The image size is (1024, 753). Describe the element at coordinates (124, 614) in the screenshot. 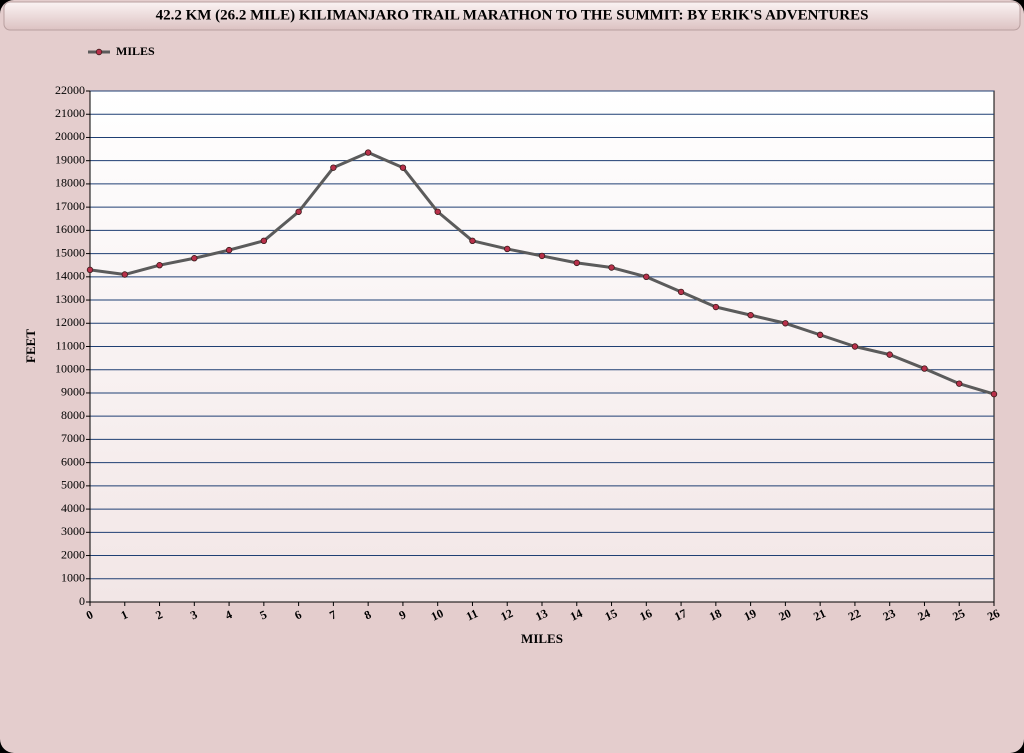

I see `x-tick-label: 1` at that location.